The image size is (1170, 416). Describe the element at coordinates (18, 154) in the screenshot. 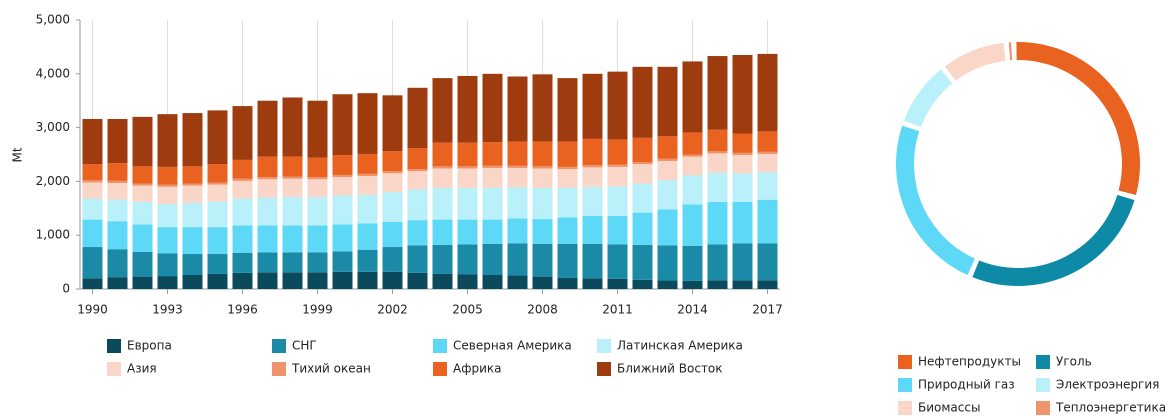

I see `y-axis-label: Mt` at that location.